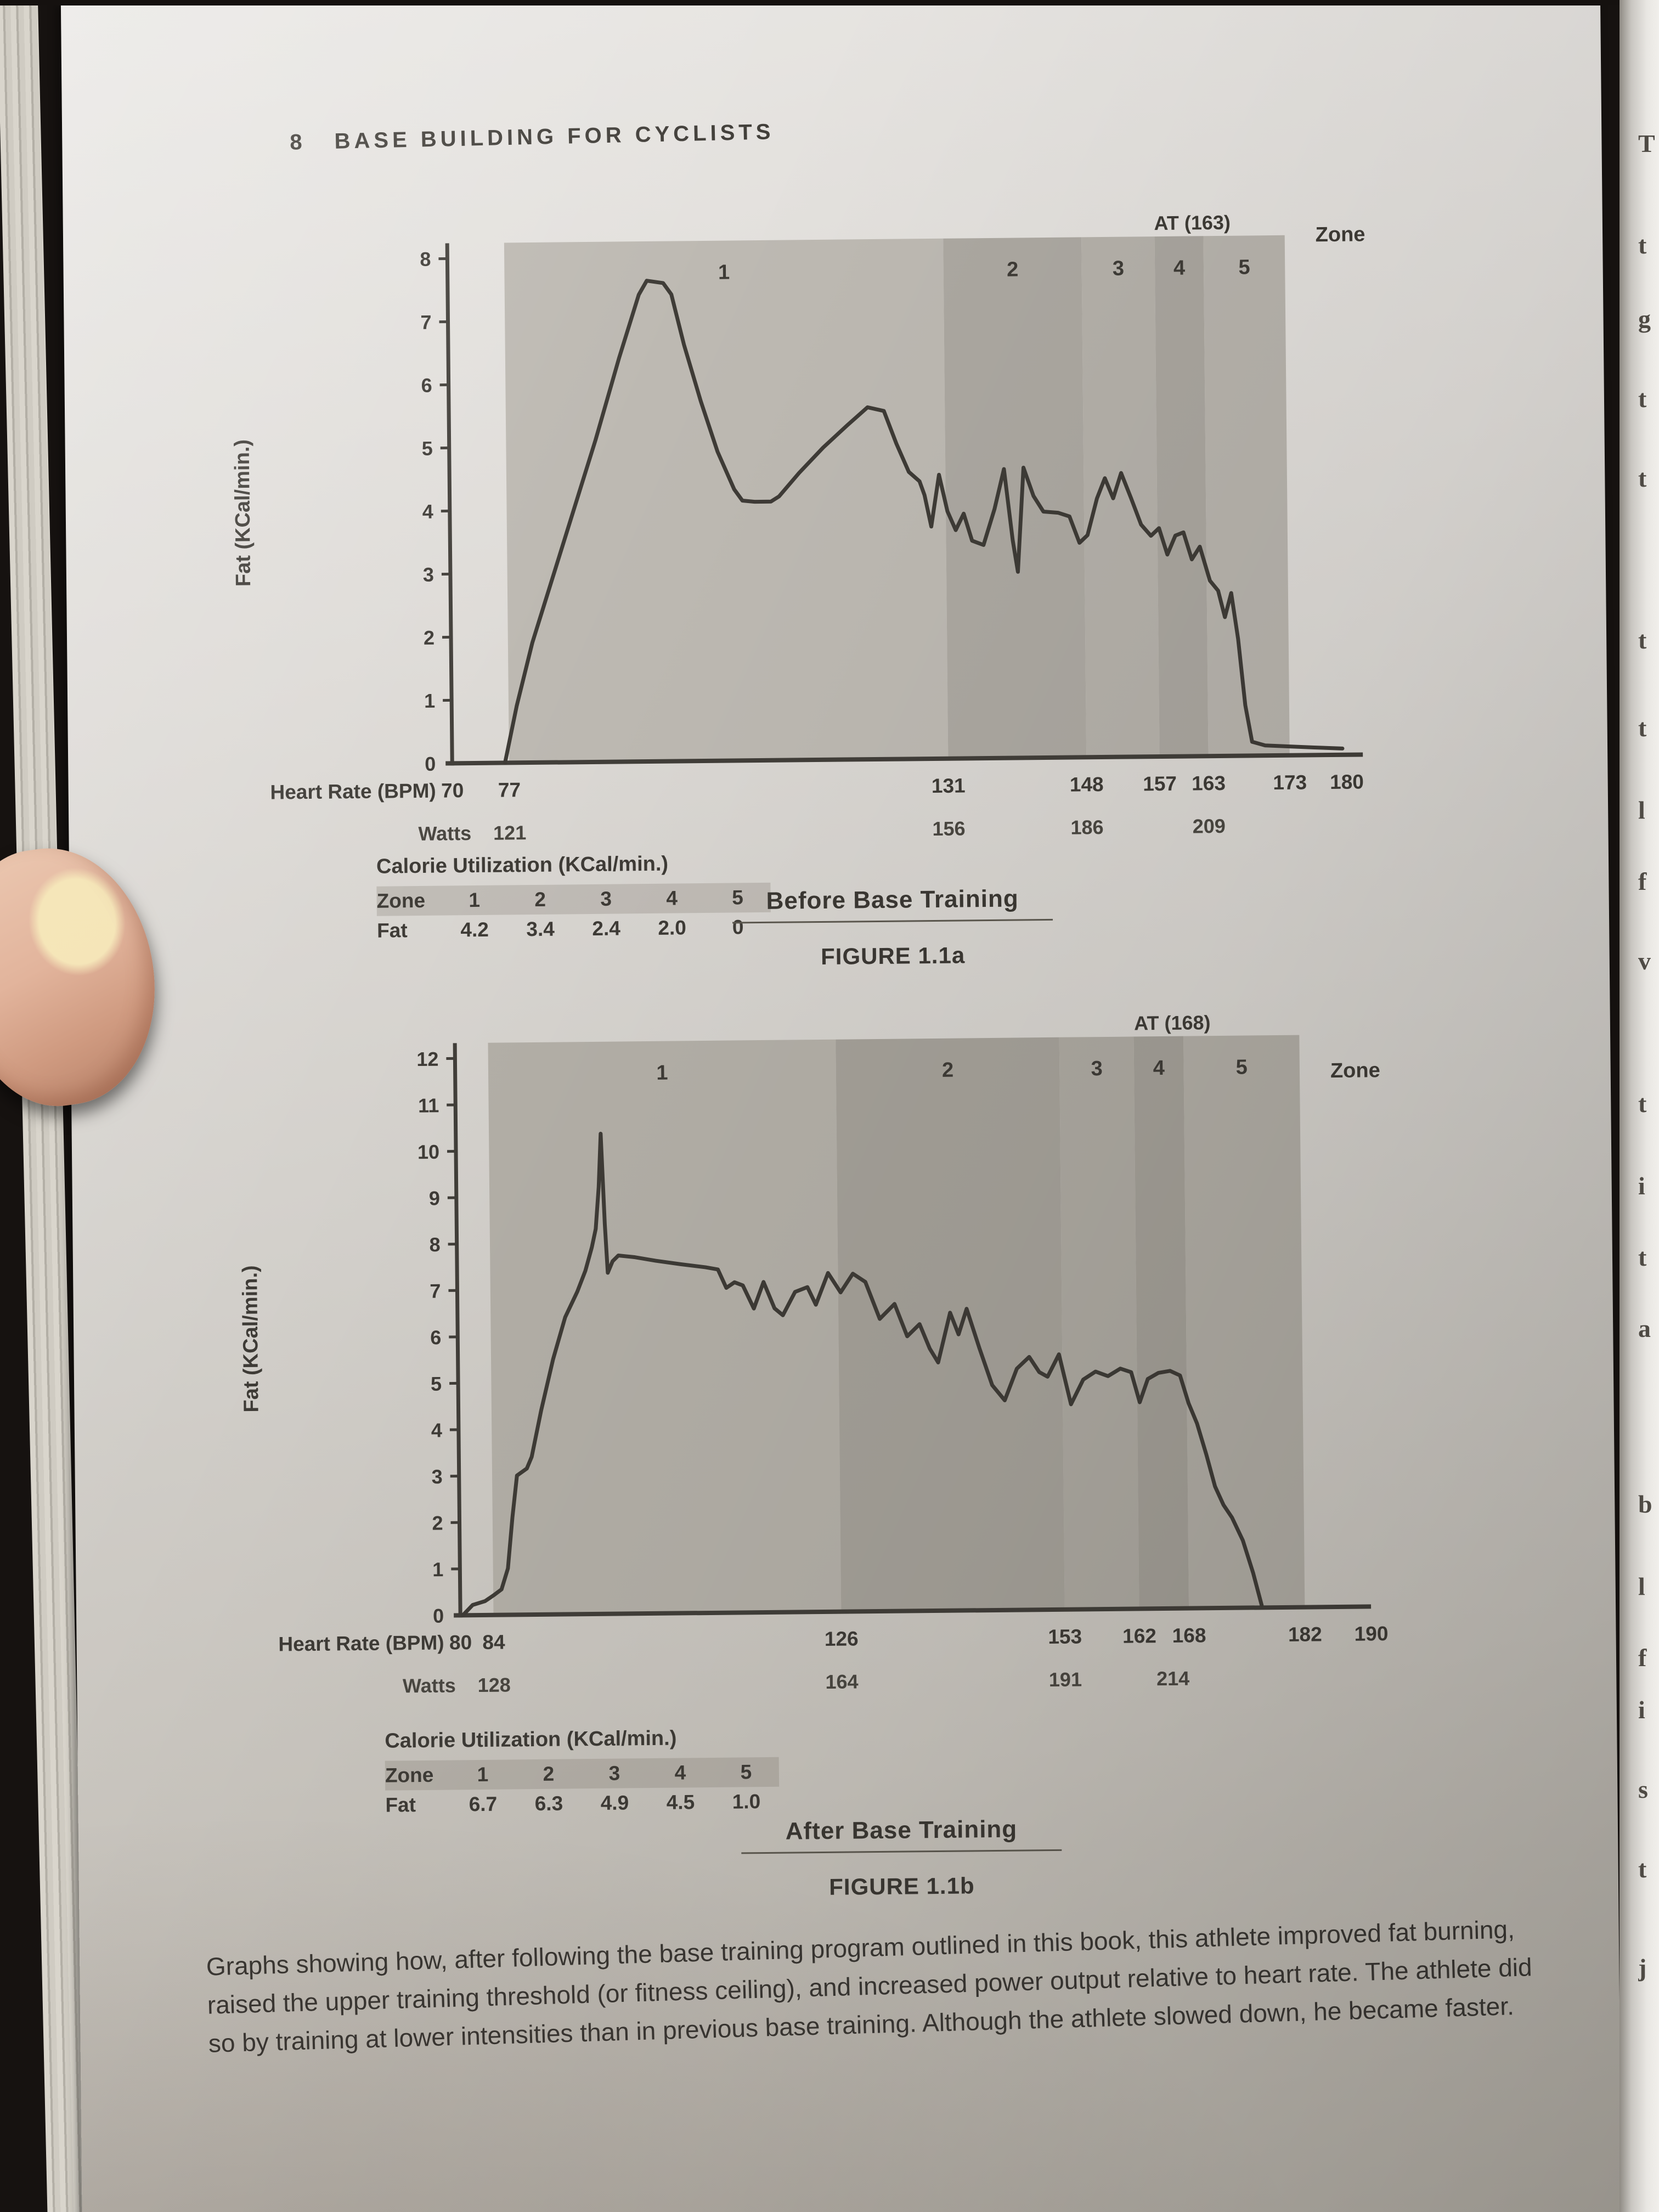  What do you see at coordinates (1305, 1634) in the screenshot?
I see `hr-tick-label: 182` at bounding box center [1305, 1634].